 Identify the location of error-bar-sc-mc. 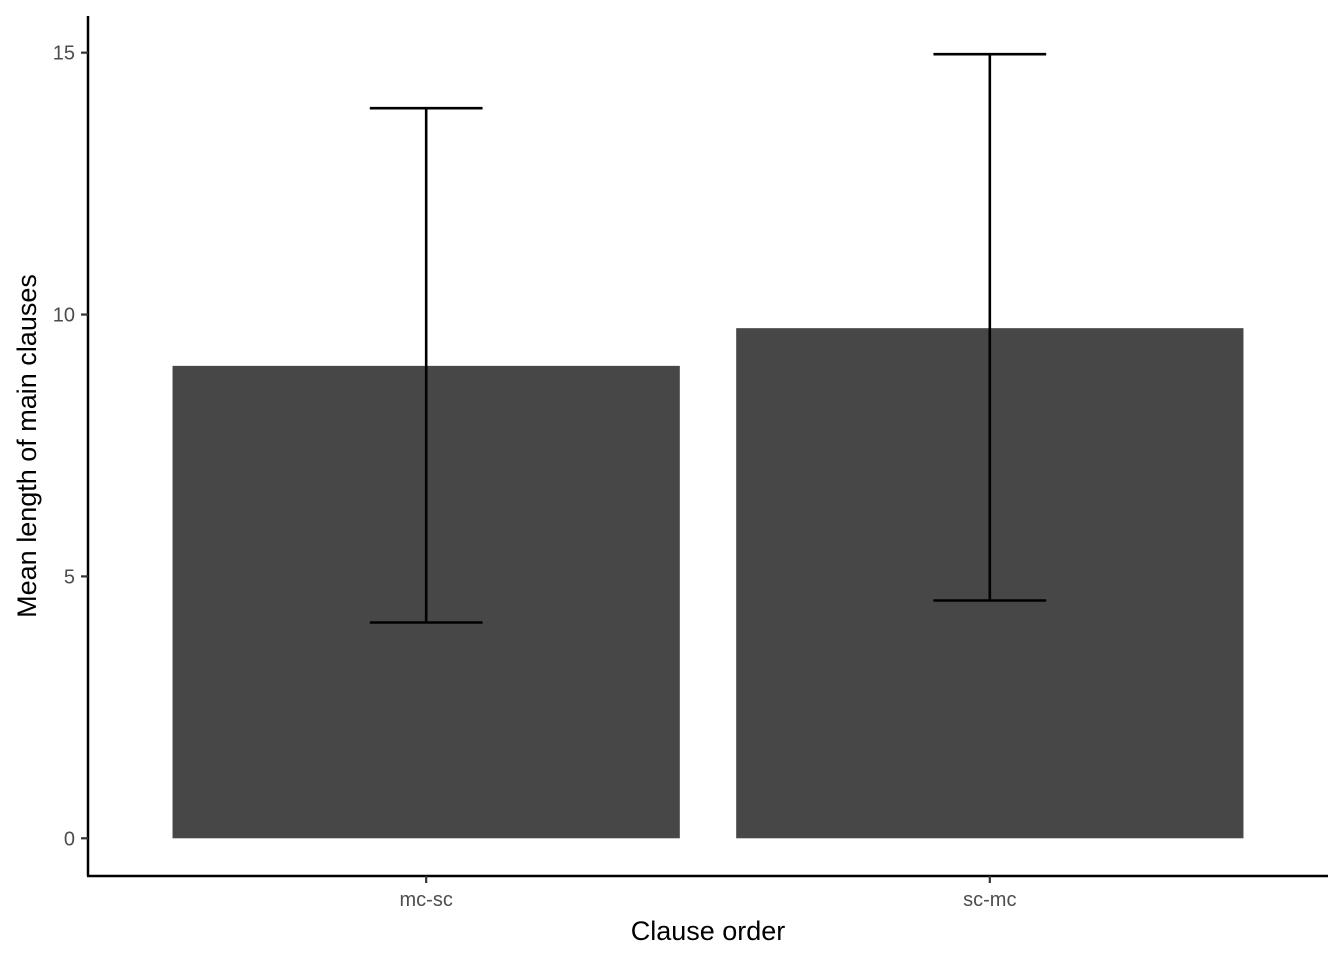
(990, 327).